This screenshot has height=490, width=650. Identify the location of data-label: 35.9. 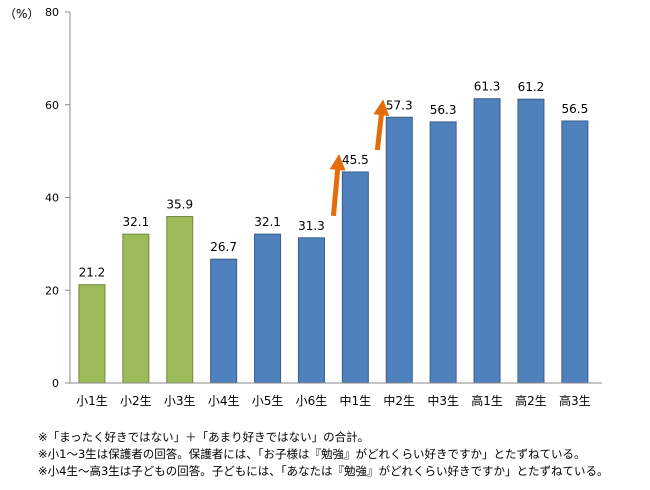
(179, 205).